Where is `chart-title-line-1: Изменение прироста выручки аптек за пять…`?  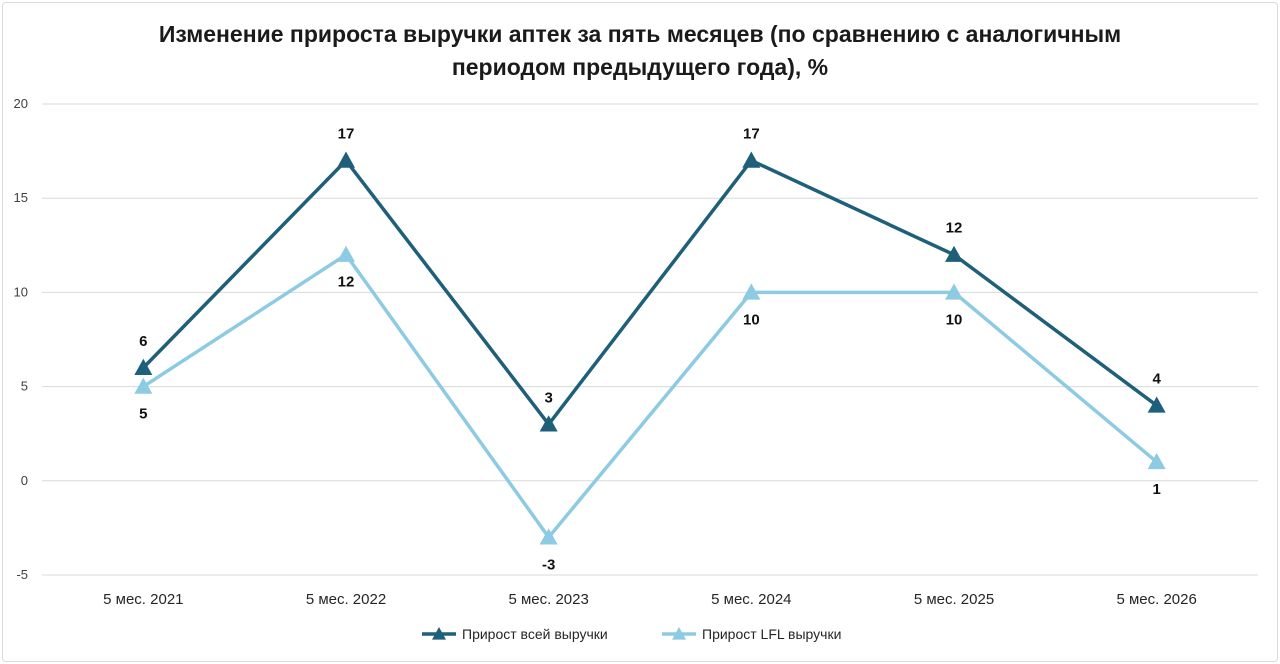
chart-title-line-1: Изменение прироста выручки аптек за пять… is located at coordinates (640, 34).